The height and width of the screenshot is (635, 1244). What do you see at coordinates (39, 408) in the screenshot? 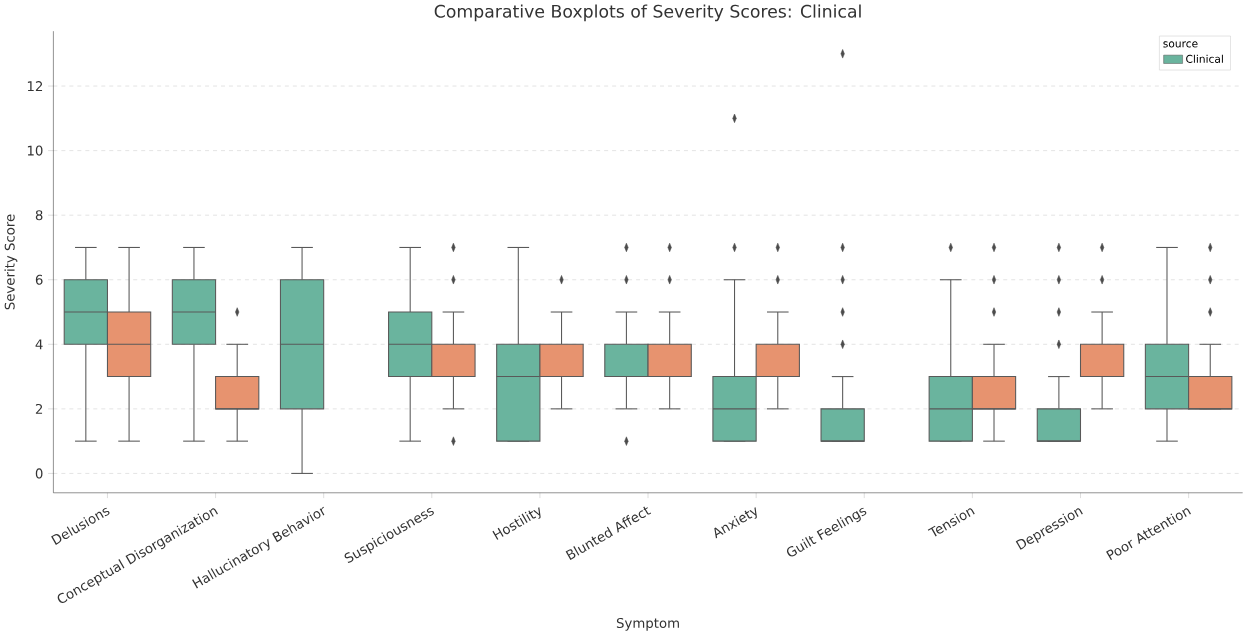
I see `y-tick-label: 2` at bounding box center [39, 408].